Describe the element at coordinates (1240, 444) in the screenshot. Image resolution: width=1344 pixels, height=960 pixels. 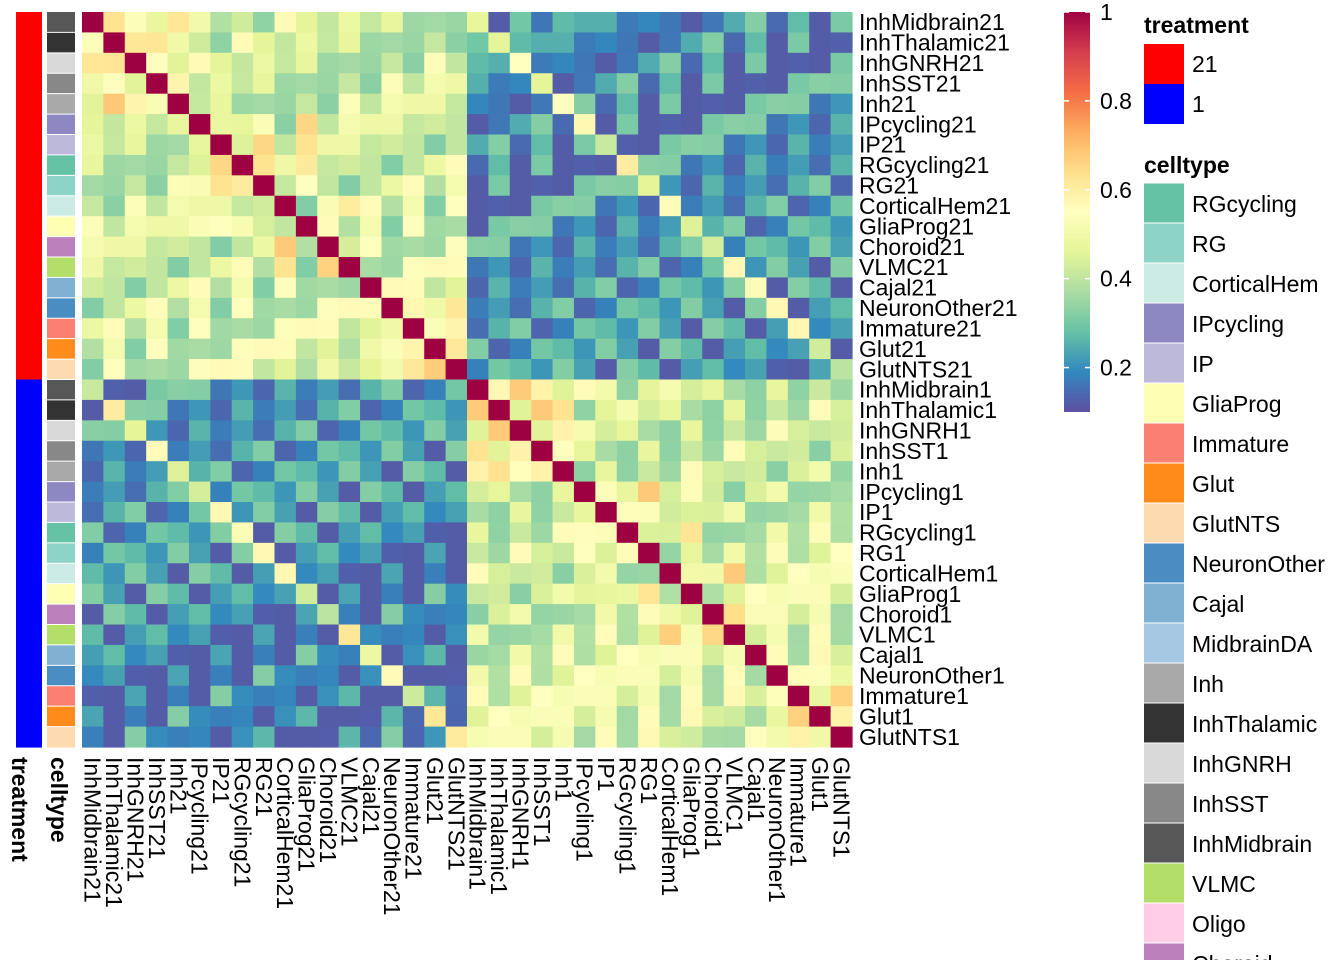
I see `legend-label-celltype: Immature` at that location.